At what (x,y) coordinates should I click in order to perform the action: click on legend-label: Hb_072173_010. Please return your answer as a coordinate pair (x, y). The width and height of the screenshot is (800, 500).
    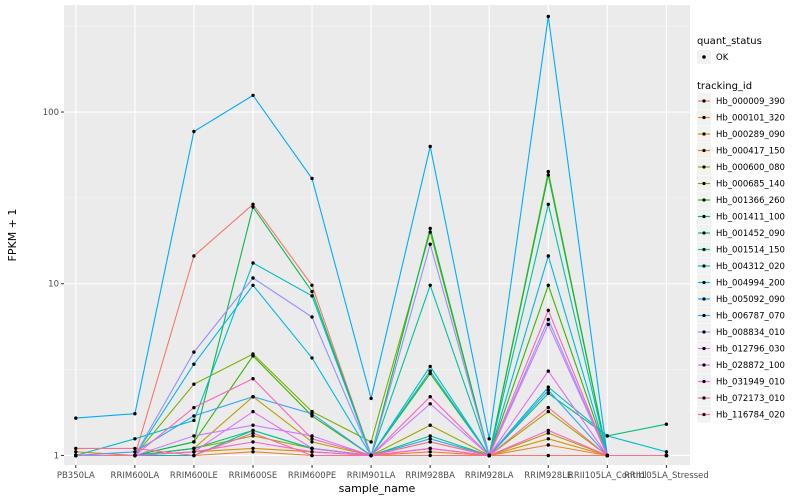
    Looking at the image, I should click on (750, 399).